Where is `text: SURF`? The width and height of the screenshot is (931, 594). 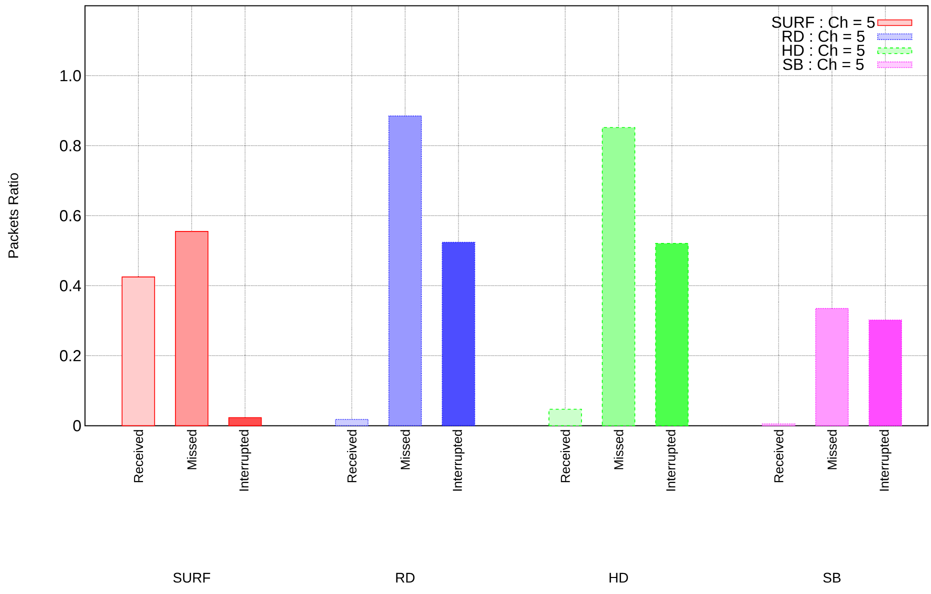 text: SURF is located at coordinates (191, 577).